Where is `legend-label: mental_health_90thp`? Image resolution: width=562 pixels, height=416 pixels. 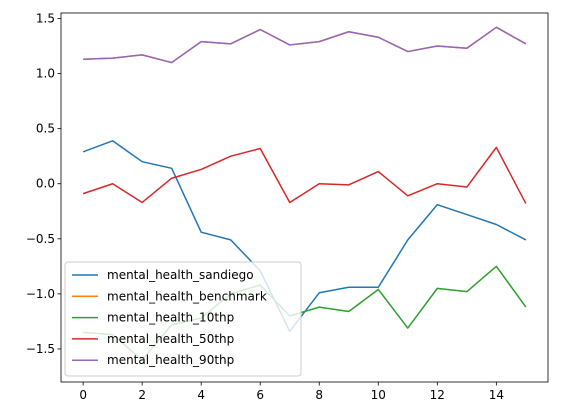
legend-label: mental_health_90thp is located at coordinates (170, 360).